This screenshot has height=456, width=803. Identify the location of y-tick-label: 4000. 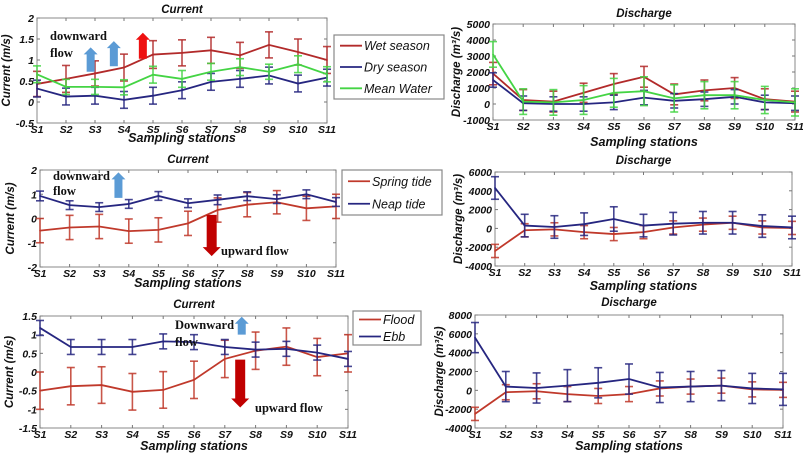
(480, 192).